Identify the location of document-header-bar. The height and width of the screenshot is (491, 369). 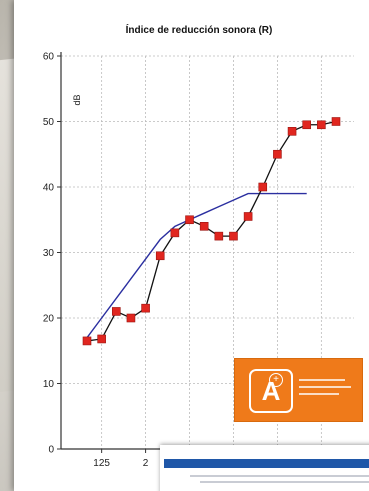
(266, 463).